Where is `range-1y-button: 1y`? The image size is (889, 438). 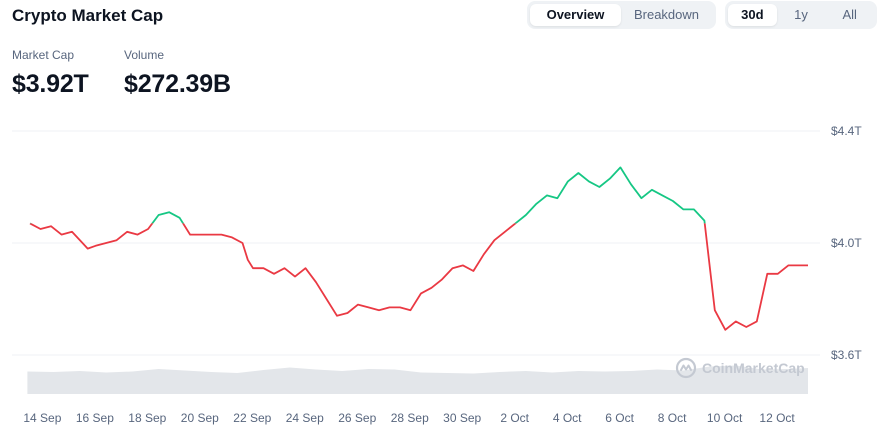 range-1y-button: 1y is located at coordinates (801, 14).